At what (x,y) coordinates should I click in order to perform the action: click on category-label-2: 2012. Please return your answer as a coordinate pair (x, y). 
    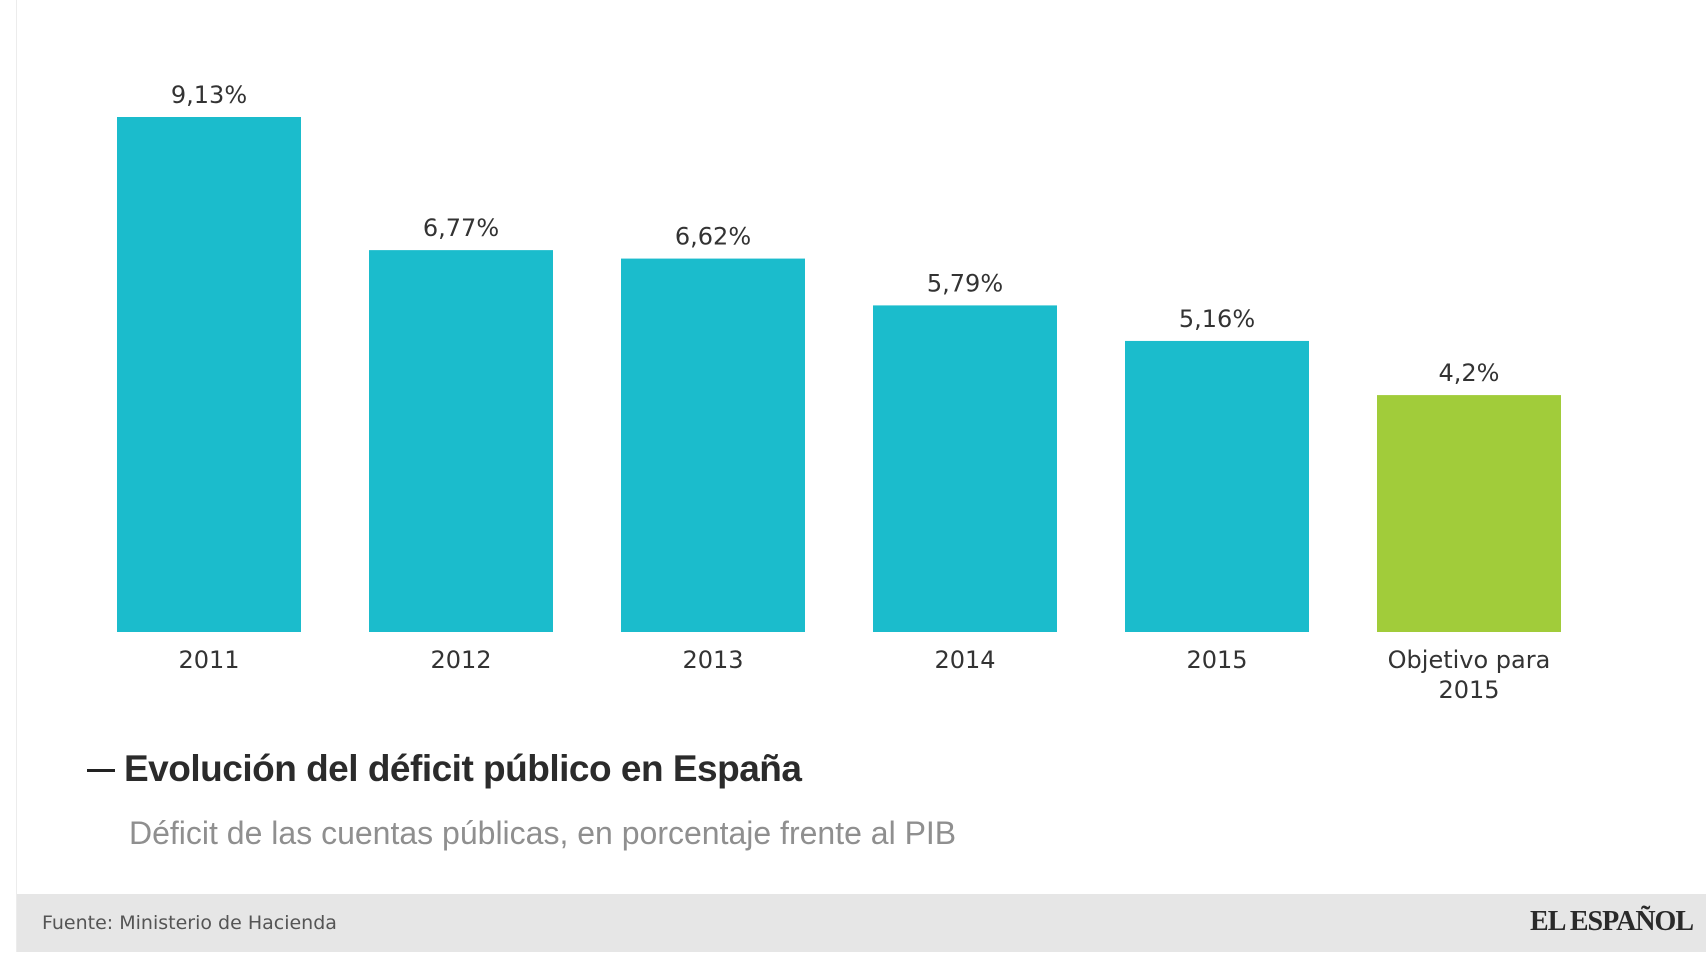
    Looking at the image, I should click on (460, 660).